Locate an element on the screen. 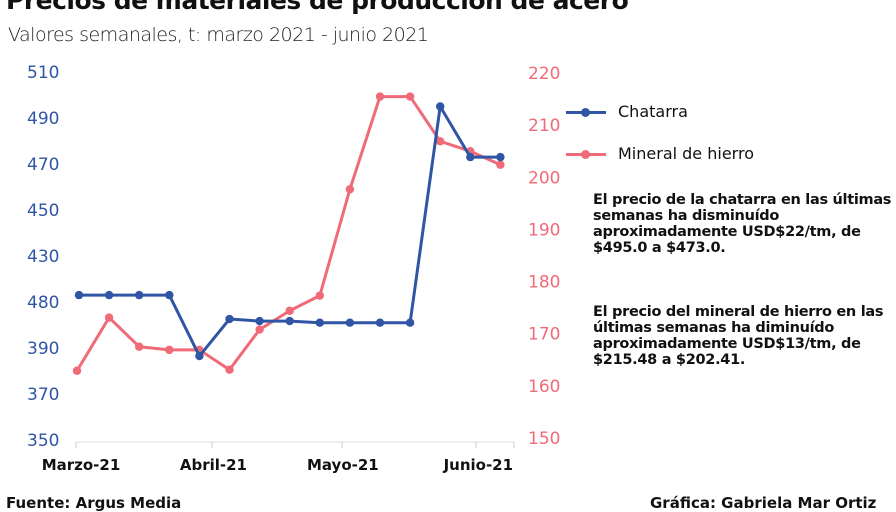  y-right-tick-label: 180 is located at coordinates (544, 283).